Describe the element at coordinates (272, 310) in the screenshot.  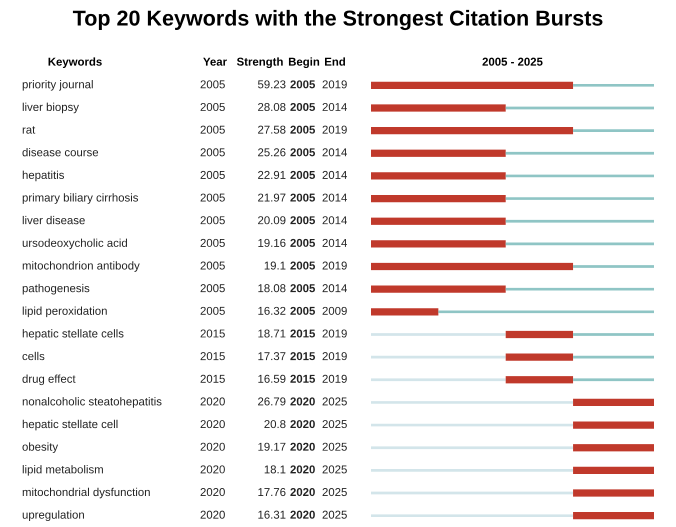
I see `text: 16.32` at that location.